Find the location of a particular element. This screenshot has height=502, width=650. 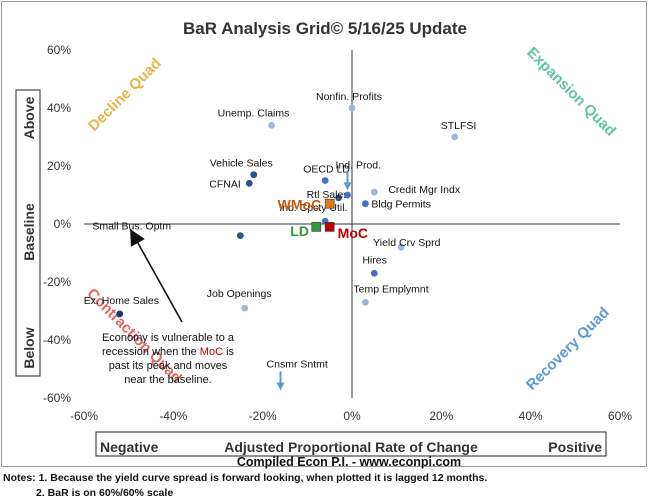

marker-label-ld: LD is located at coordinates (299, 231).